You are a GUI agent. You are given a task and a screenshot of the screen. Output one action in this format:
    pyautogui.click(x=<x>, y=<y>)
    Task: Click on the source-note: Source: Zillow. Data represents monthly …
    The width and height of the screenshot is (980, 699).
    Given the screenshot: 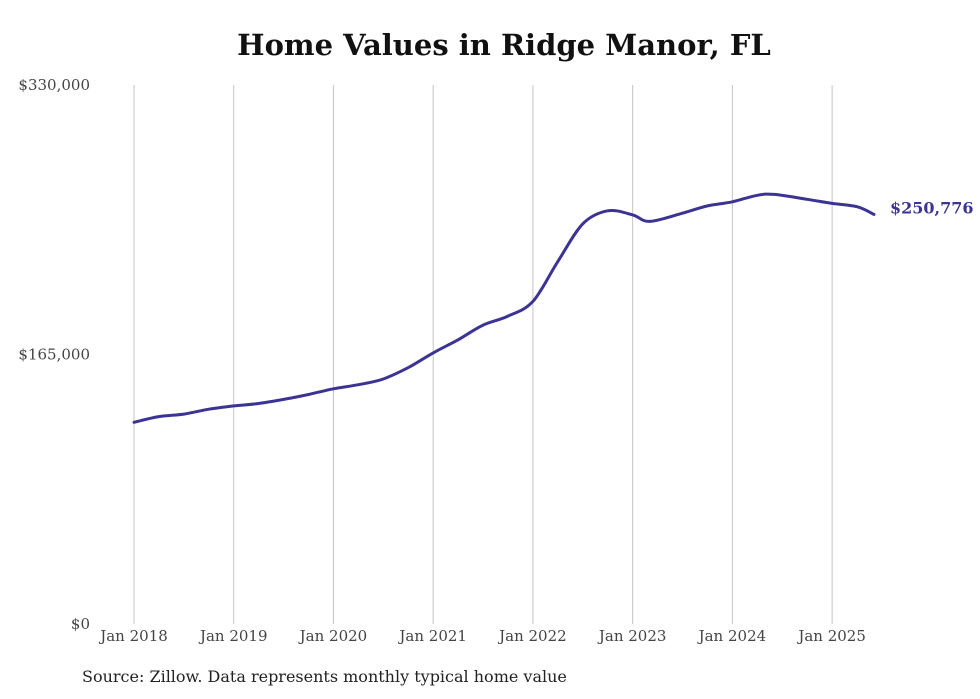 What is the action you would take?
    pyautogui.click(x=324, y=676)
    